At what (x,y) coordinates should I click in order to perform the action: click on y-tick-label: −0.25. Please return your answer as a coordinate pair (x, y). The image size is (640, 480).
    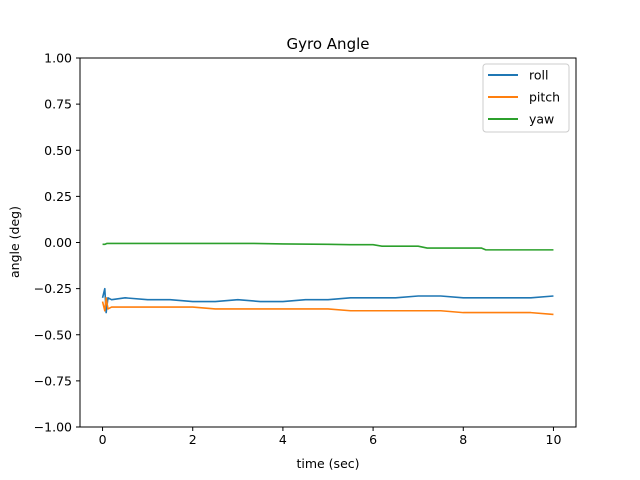
    Looking at the image, I should click on (53, 288).